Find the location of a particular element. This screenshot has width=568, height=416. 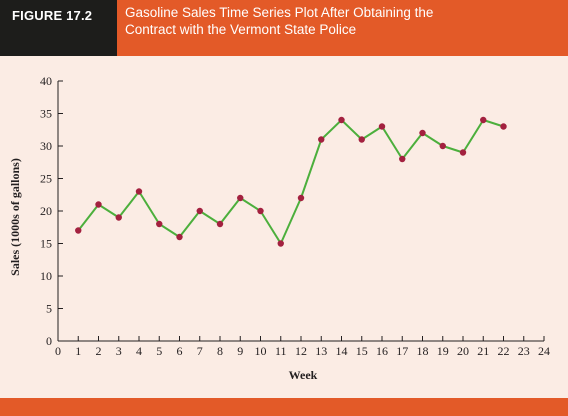

x-tick-label: 19 is located at coordinates (443, 351).